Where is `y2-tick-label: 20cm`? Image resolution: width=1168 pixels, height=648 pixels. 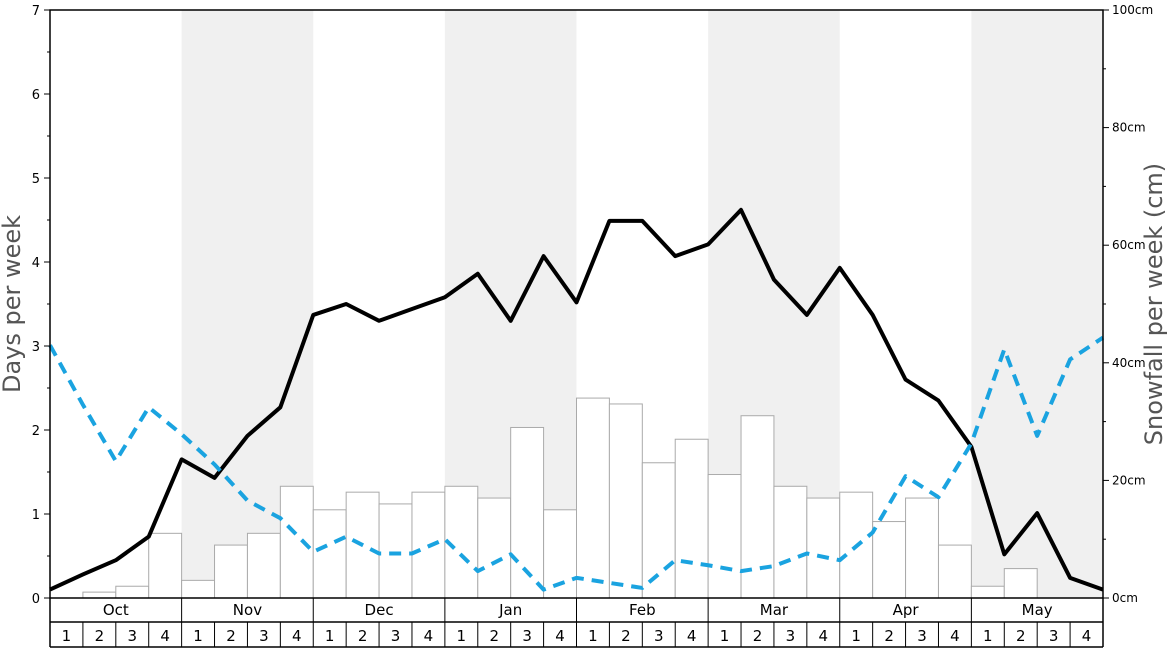
y2-tick-label: 20cm is located at coordinates (1129, 480).